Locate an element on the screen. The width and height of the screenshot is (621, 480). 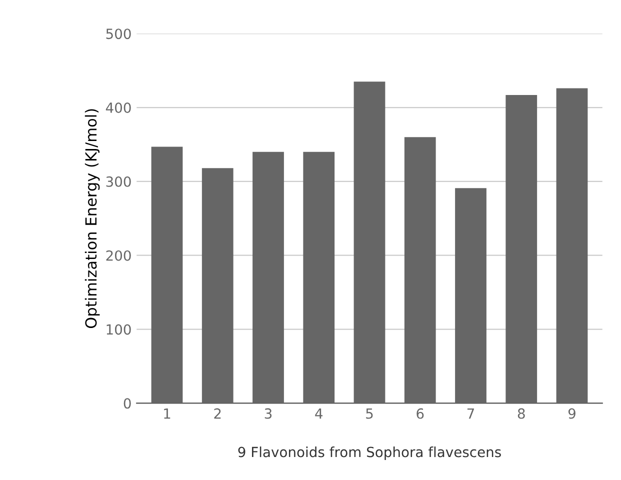
y-tick-label: 200 is located at coordinates (118, 255).